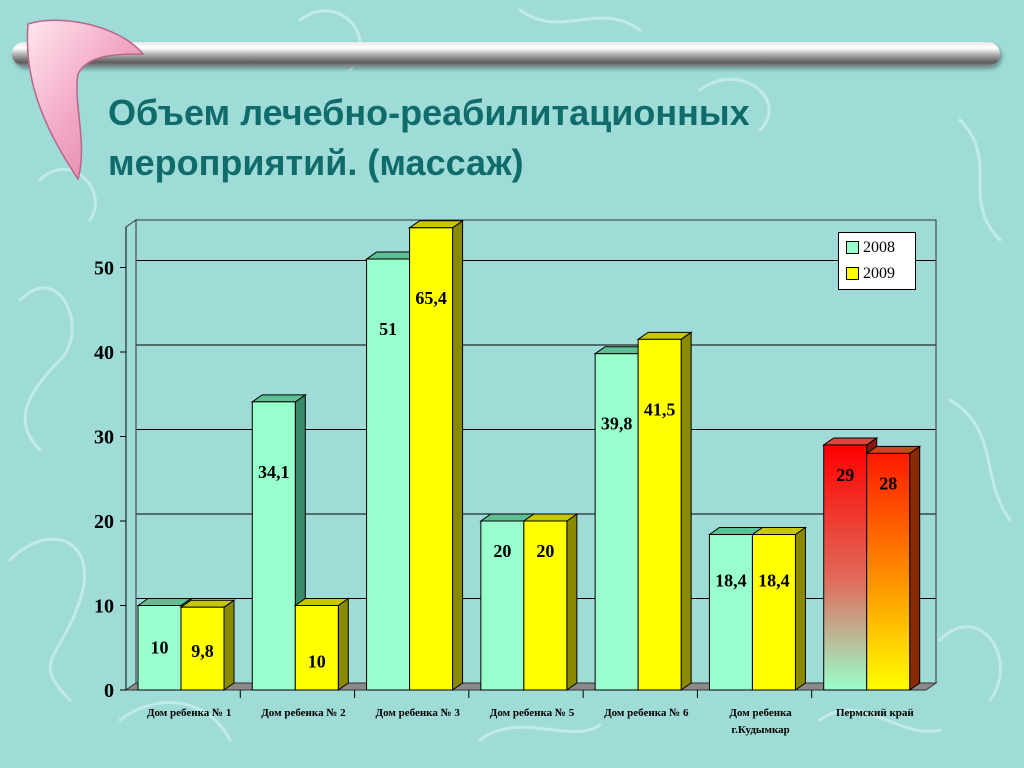 The height and width of the screenshot is (768, 1024). What do you see at coordinates (852, 247) in the screenshot?
I see `legend-swatch-2008` at bounding box center [852, 247].